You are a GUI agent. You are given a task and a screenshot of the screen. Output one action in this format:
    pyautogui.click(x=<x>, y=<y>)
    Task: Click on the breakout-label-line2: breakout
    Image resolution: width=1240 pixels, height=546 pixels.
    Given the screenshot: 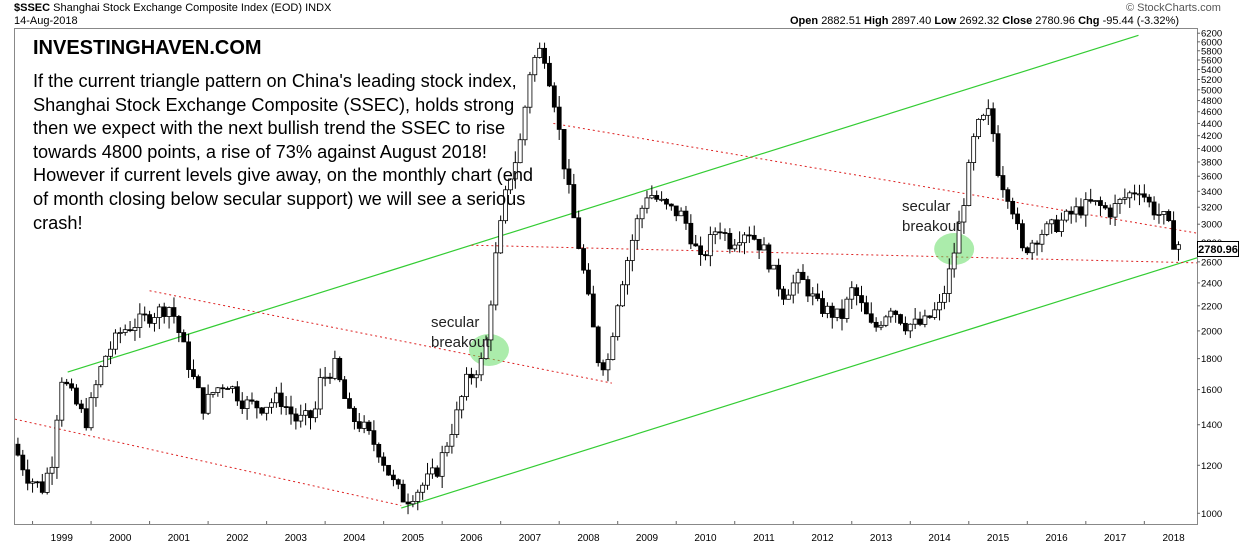 What is the action you would take?
    pyautogui.click(x=460, y=342)
    